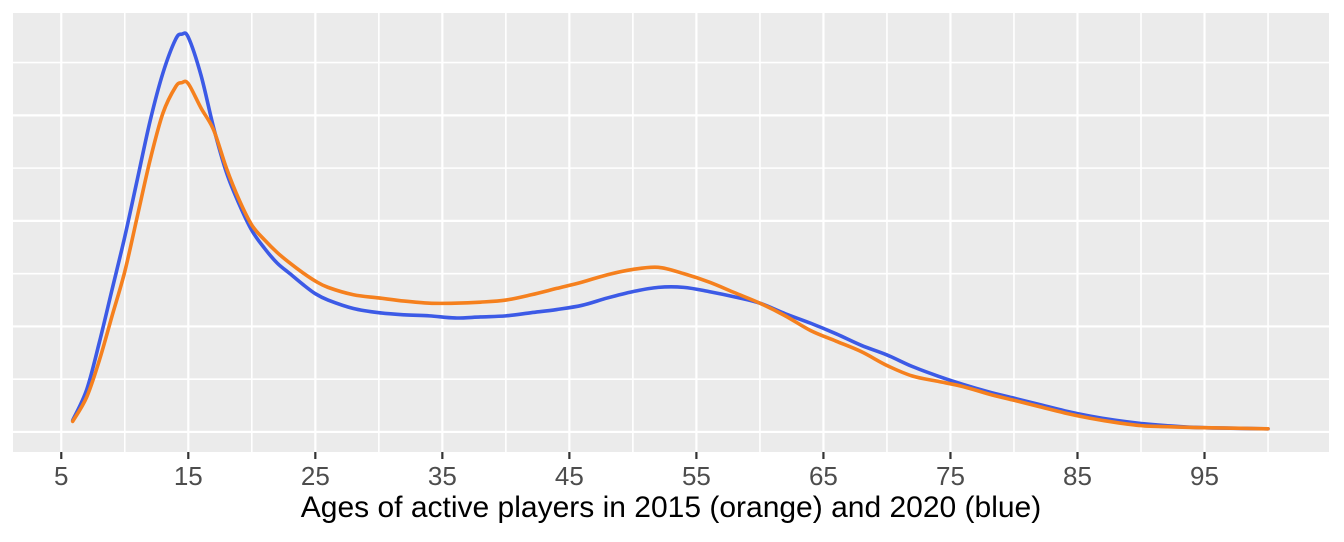  What do you see at coordinates (442, 476) in the screenshot?
I see `x-tick-label: 35` at bounding box center [442, 476].